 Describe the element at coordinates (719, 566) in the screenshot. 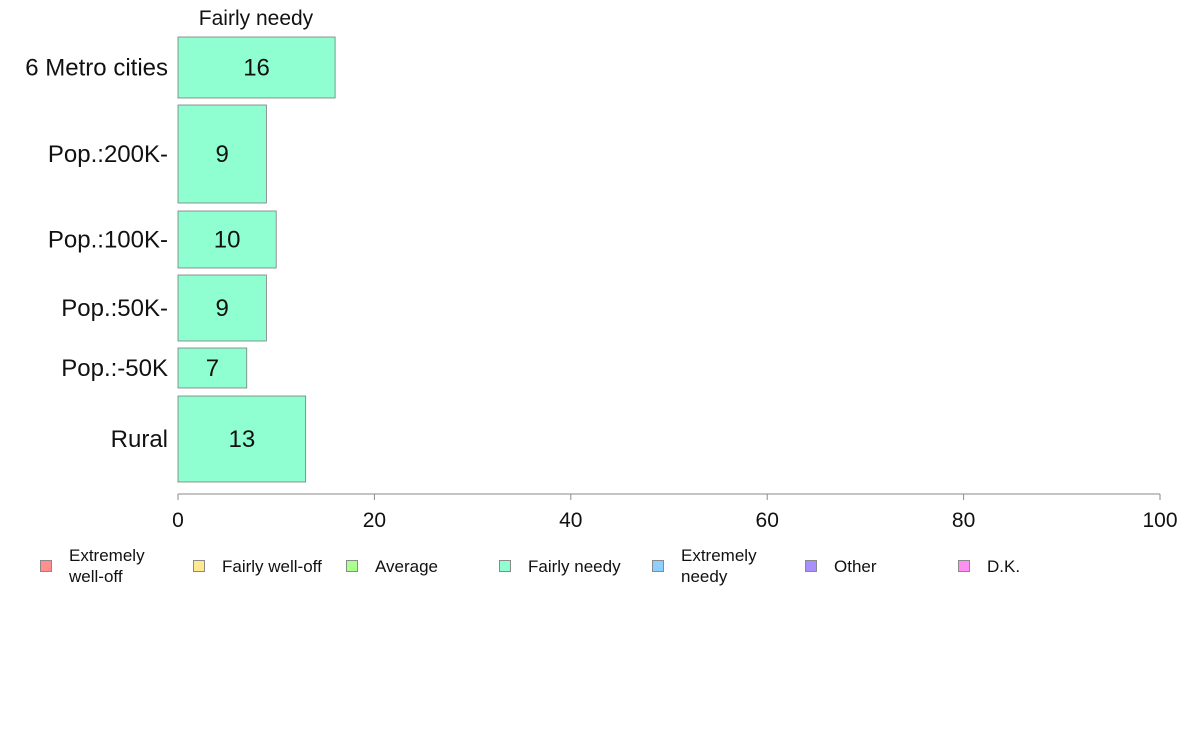

I see `legend-label: Extremely needy` at that location.